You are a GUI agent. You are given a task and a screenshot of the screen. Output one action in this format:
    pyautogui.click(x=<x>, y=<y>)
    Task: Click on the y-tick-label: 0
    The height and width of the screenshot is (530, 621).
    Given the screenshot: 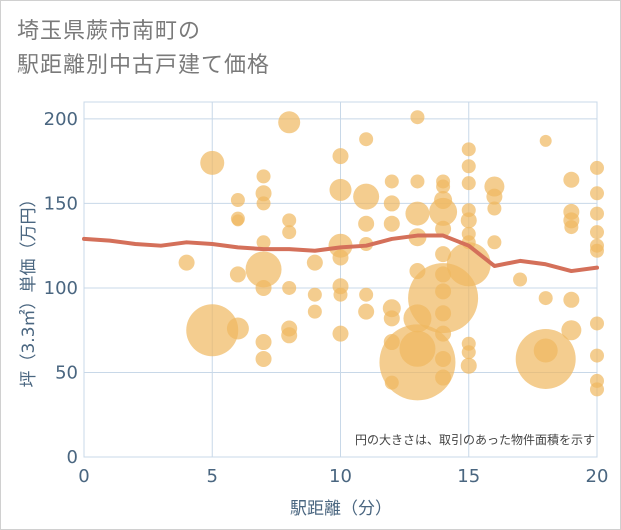 What is the action you would take?
    pyautogui.click(x=72, y=457)
    